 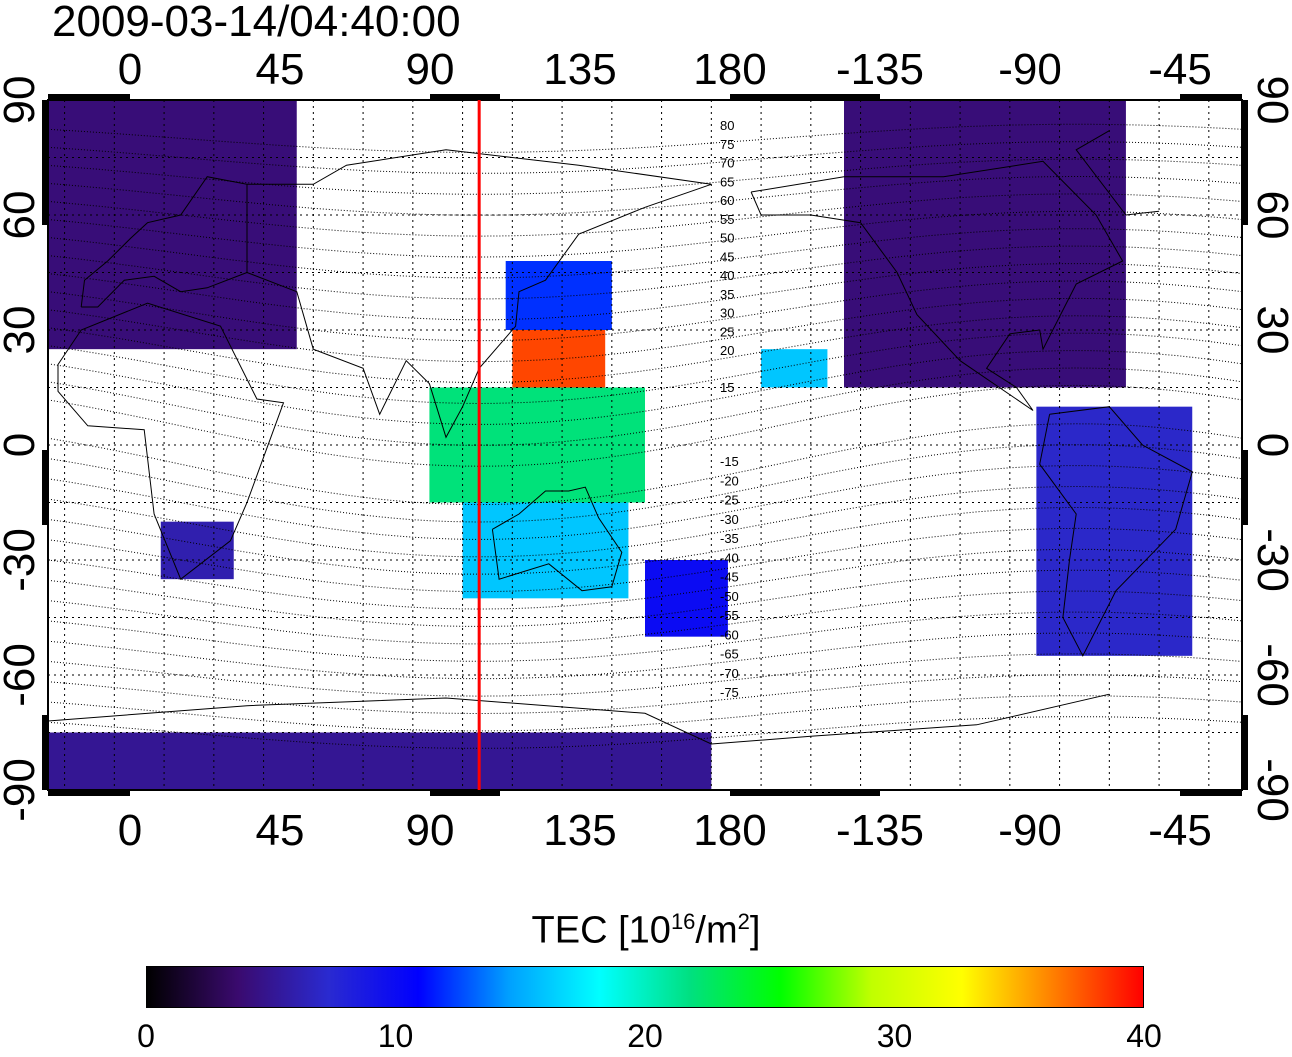 I want to click on bottom-lon-label: -135, so click(x=880, y=830).